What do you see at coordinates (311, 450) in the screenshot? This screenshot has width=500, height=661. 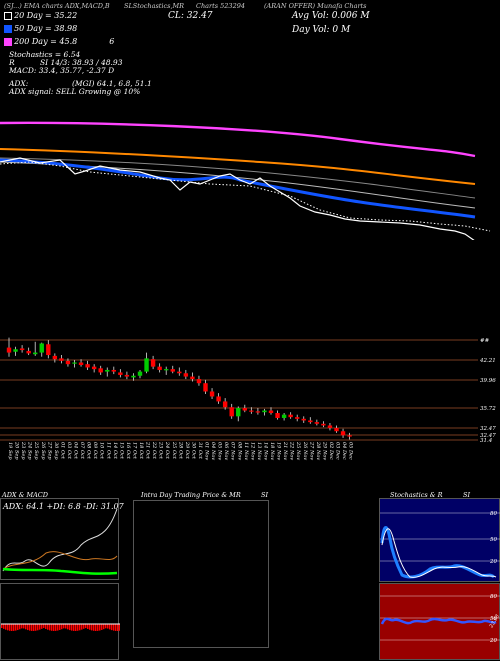 I see `date-label: 27 Nov` at bounding box center [311, 450].